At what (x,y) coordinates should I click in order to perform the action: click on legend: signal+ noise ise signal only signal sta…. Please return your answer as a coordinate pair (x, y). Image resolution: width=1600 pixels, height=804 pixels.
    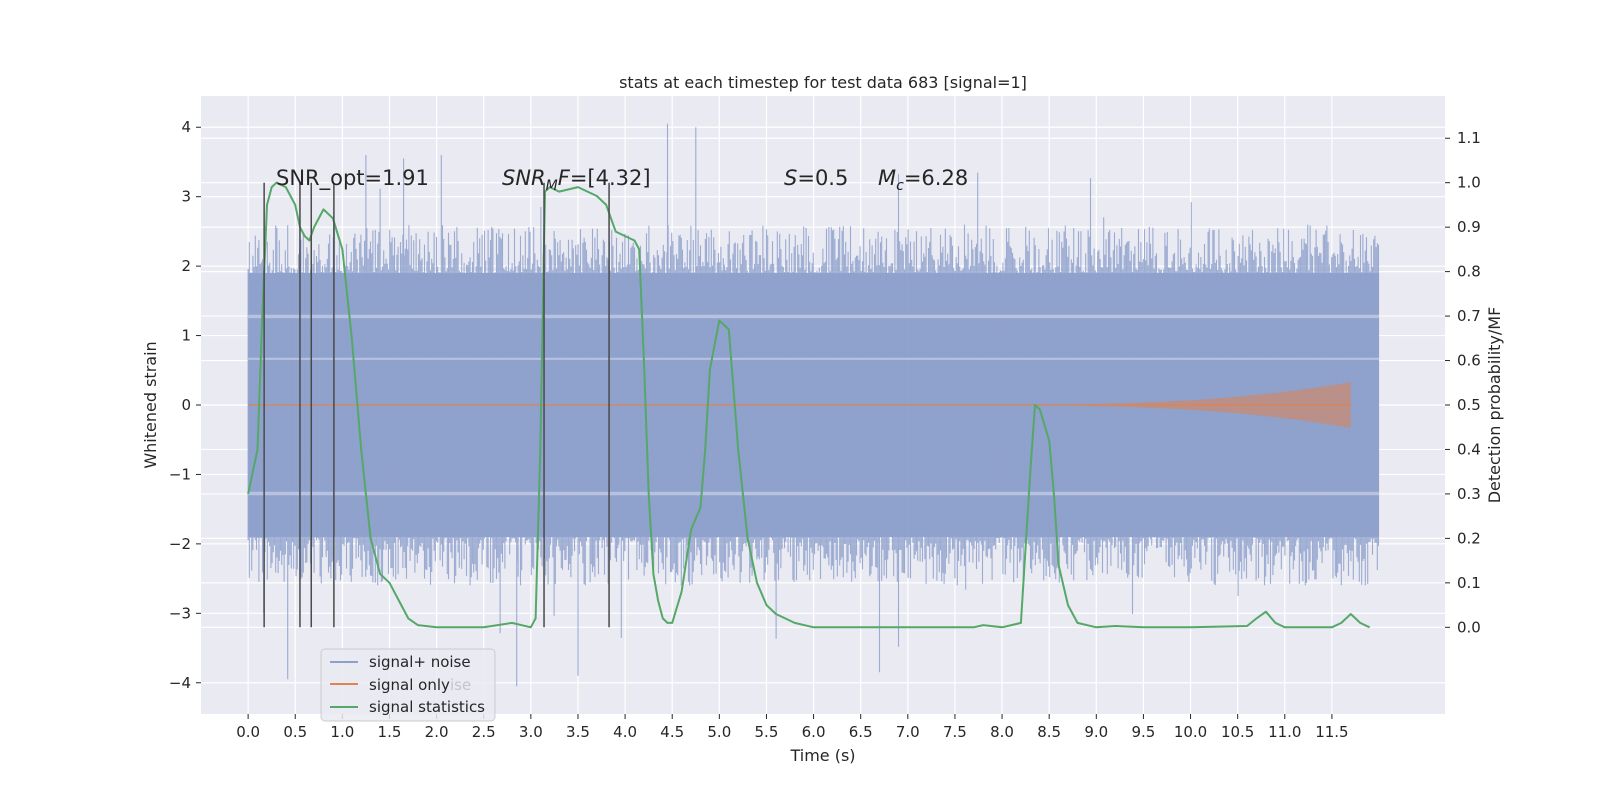
    Looking at the image, I should click on (408, 685).